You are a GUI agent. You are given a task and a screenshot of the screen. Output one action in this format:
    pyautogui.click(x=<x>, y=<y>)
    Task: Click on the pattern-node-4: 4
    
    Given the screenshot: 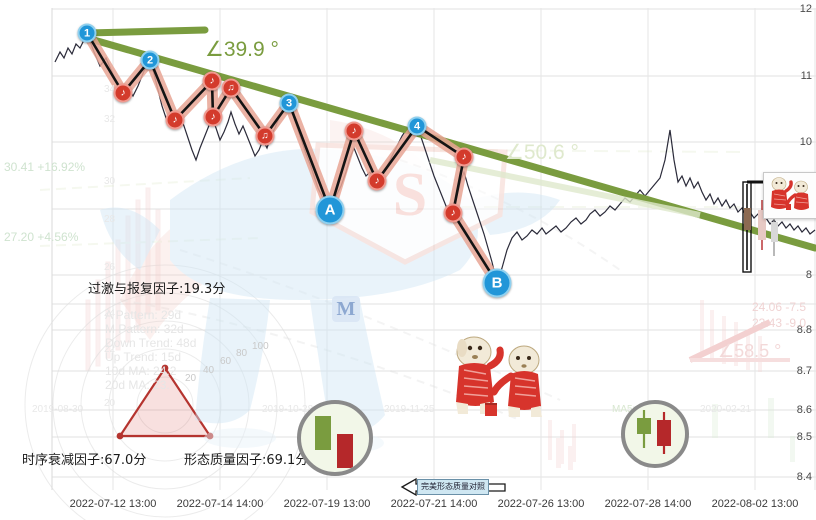 What is the action you would take?
    pyautogui.click(x=417, y=126)
    